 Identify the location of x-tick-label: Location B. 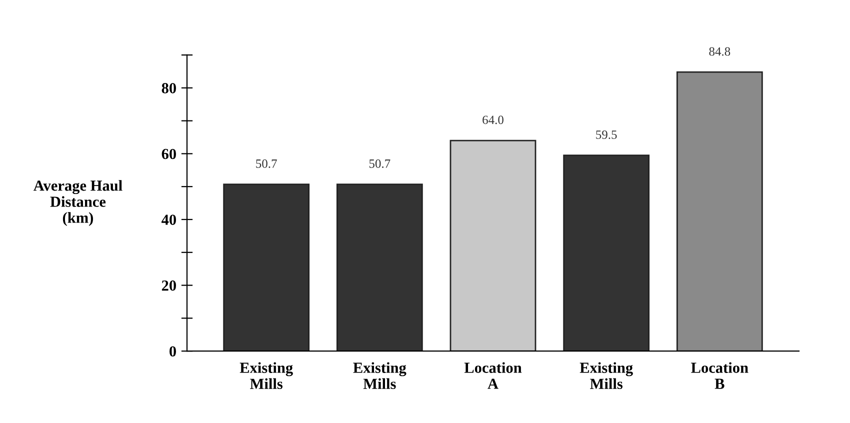
(719, 375).